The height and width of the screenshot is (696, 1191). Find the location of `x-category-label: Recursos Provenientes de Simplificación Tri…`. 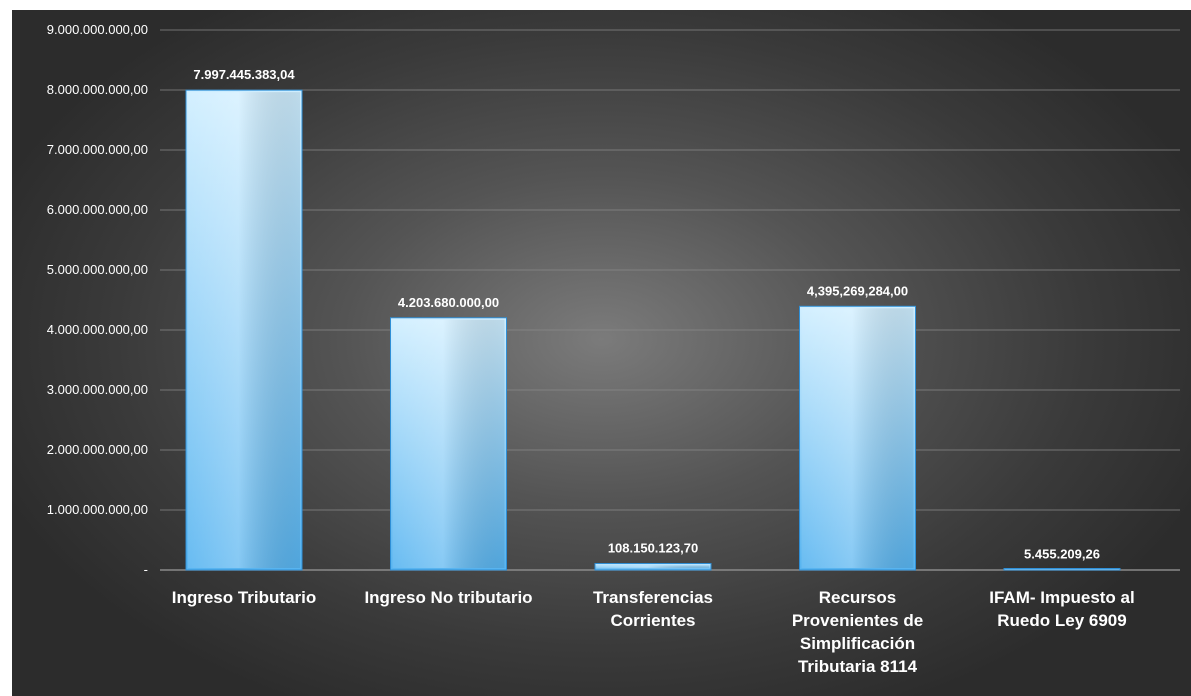

x-category-label: Recursos Provenientes de Simplificación Tri… is located at coordinates (857, 632).